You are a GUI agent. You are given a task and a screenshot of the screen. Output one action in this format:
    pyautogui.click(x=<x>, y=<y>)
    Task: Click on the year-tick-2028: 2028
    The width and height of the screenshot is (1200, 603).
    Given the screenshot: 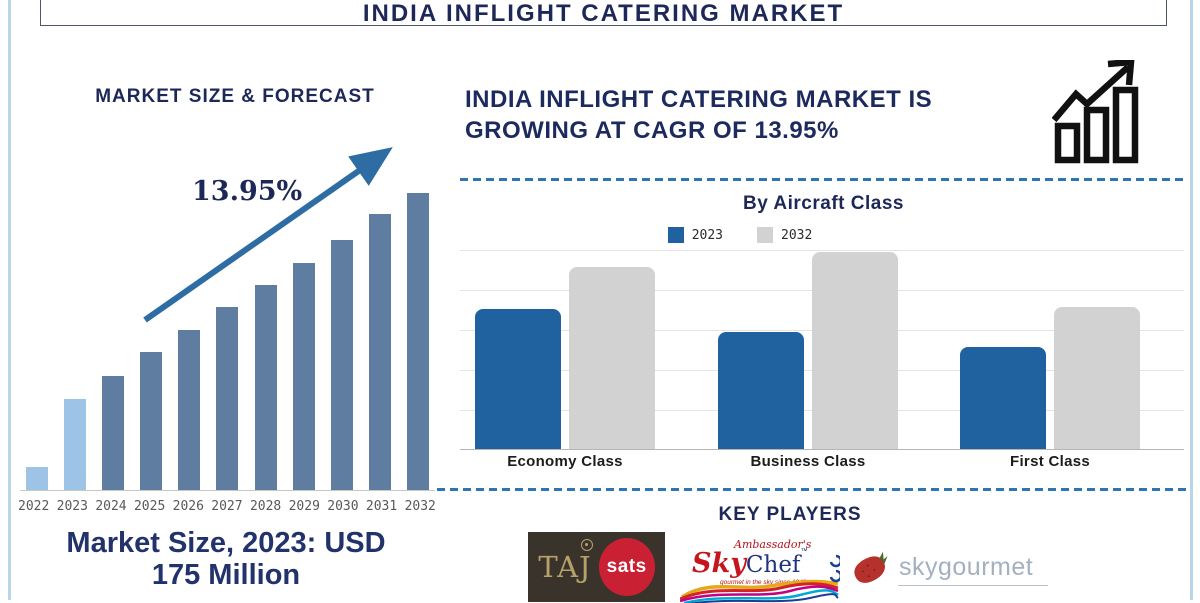 What is the action you would take?
    pyautogui.click(x=265, y=506)
    